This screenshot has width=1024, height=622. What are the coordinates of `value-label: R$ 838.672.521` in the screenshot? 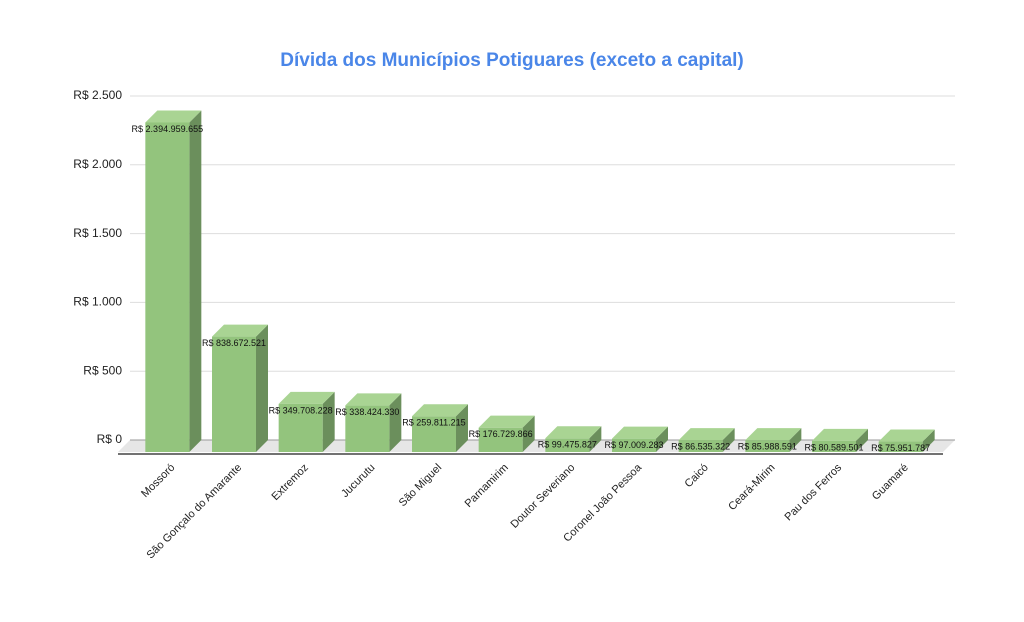 It's located at (234, 343).